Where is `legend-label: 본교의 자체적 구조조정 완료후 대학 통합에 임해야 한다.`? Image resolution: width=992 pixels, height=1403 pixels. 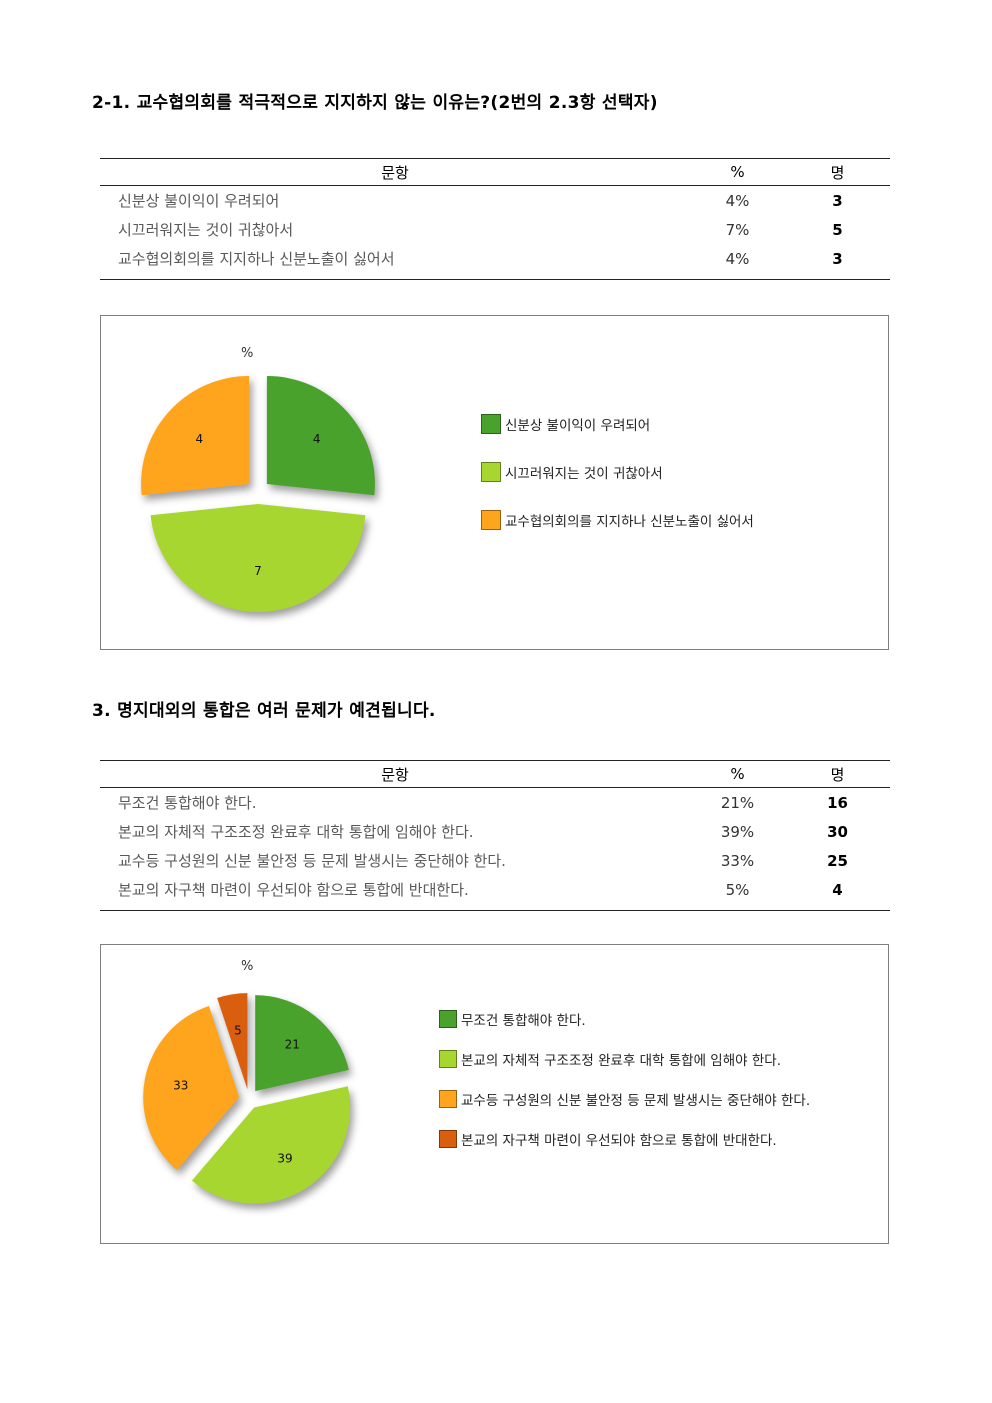
legend-label: 본교의 자체적 구조조정 완료후 대학 통합에 임해야 한다. is located at coordinates (621, 1061).